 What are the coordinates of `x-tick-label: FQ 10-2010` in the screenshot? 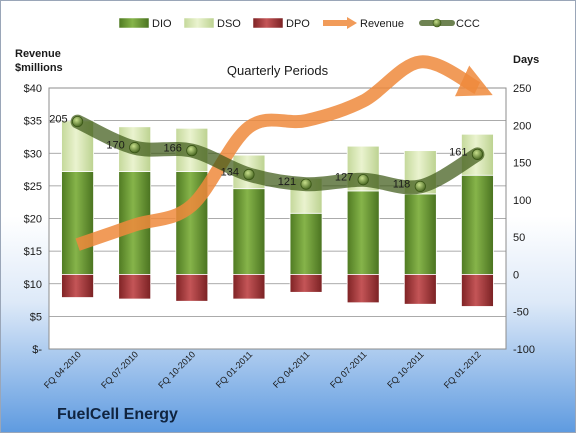 It's located at (176, 369).